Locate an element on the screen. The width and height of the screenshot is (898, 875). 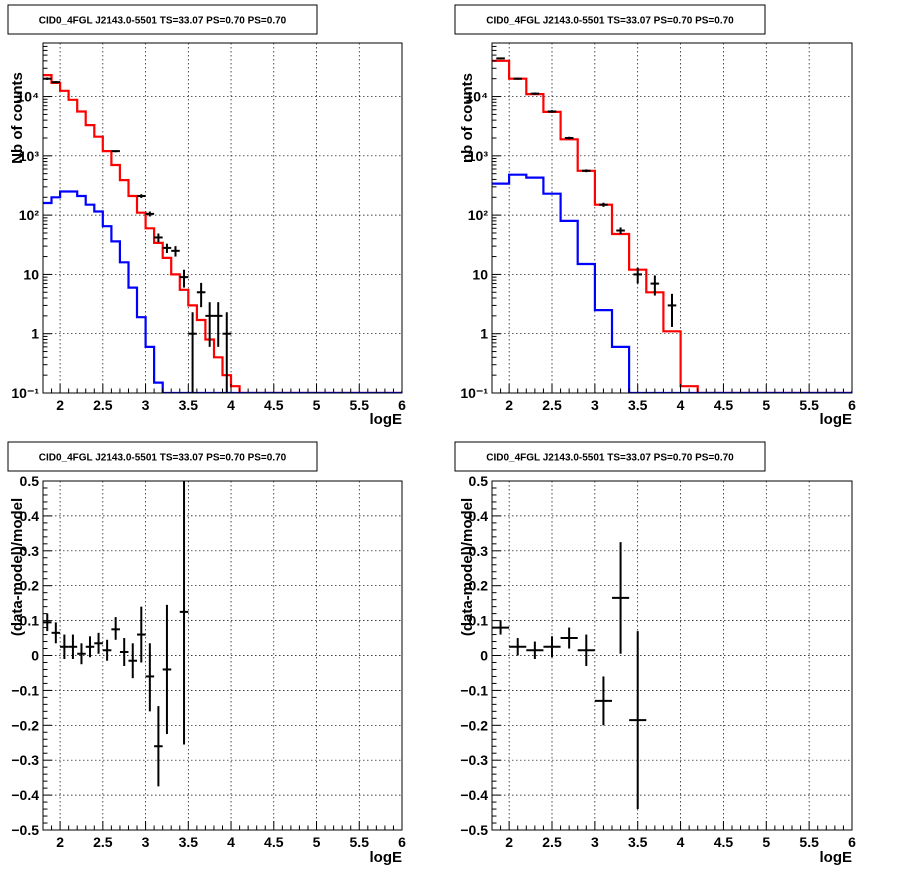
y-tick-label: 0.5 is located at coordinates (30, 481).